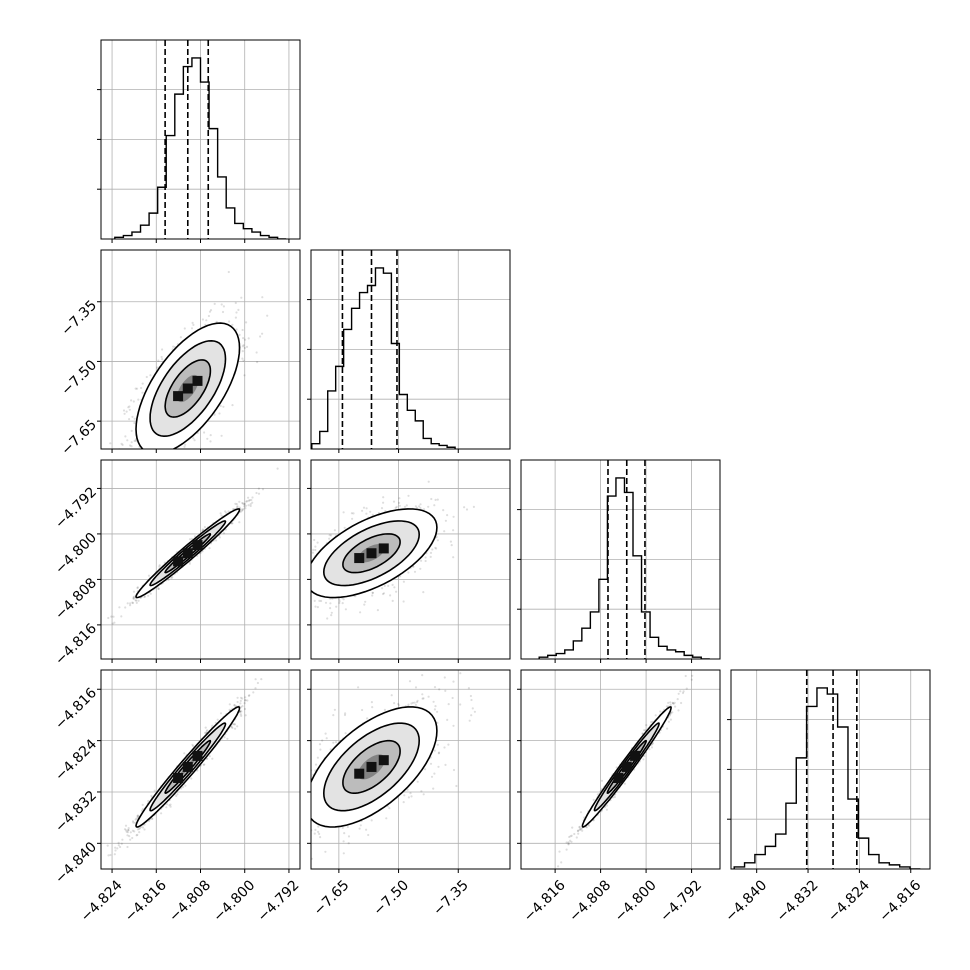 This screenshot has width=970, height=970. Describe the element at coordinates (410, 559) in the screenshot. I see `panel-frame` at that location.